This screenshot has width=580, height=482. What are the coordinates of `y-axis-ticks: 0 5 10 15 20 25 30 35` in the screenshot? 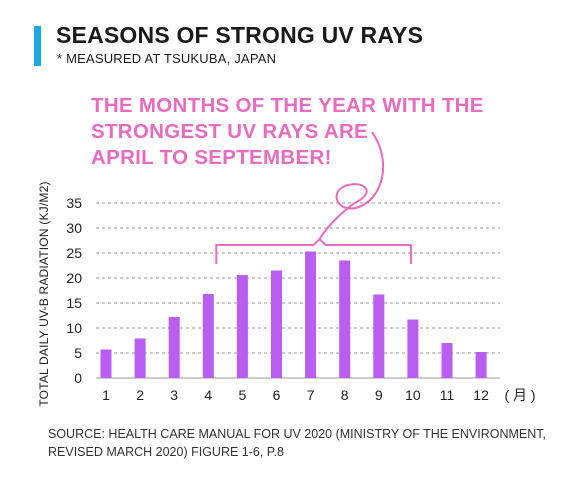 It's located at (74, 290).